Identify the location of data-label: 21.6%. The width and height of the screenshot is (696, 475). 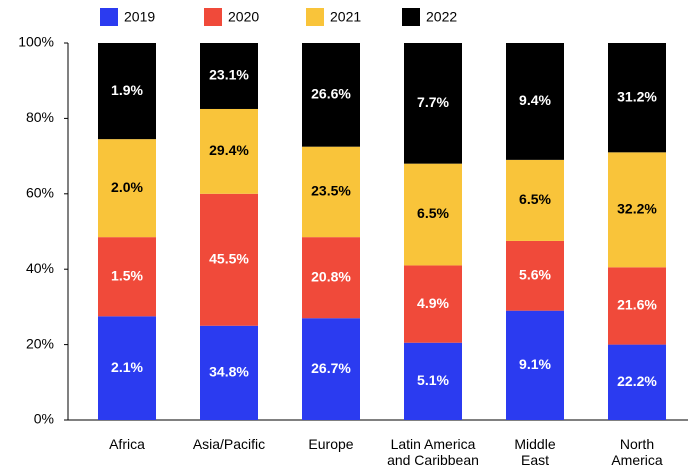
(637, 305).